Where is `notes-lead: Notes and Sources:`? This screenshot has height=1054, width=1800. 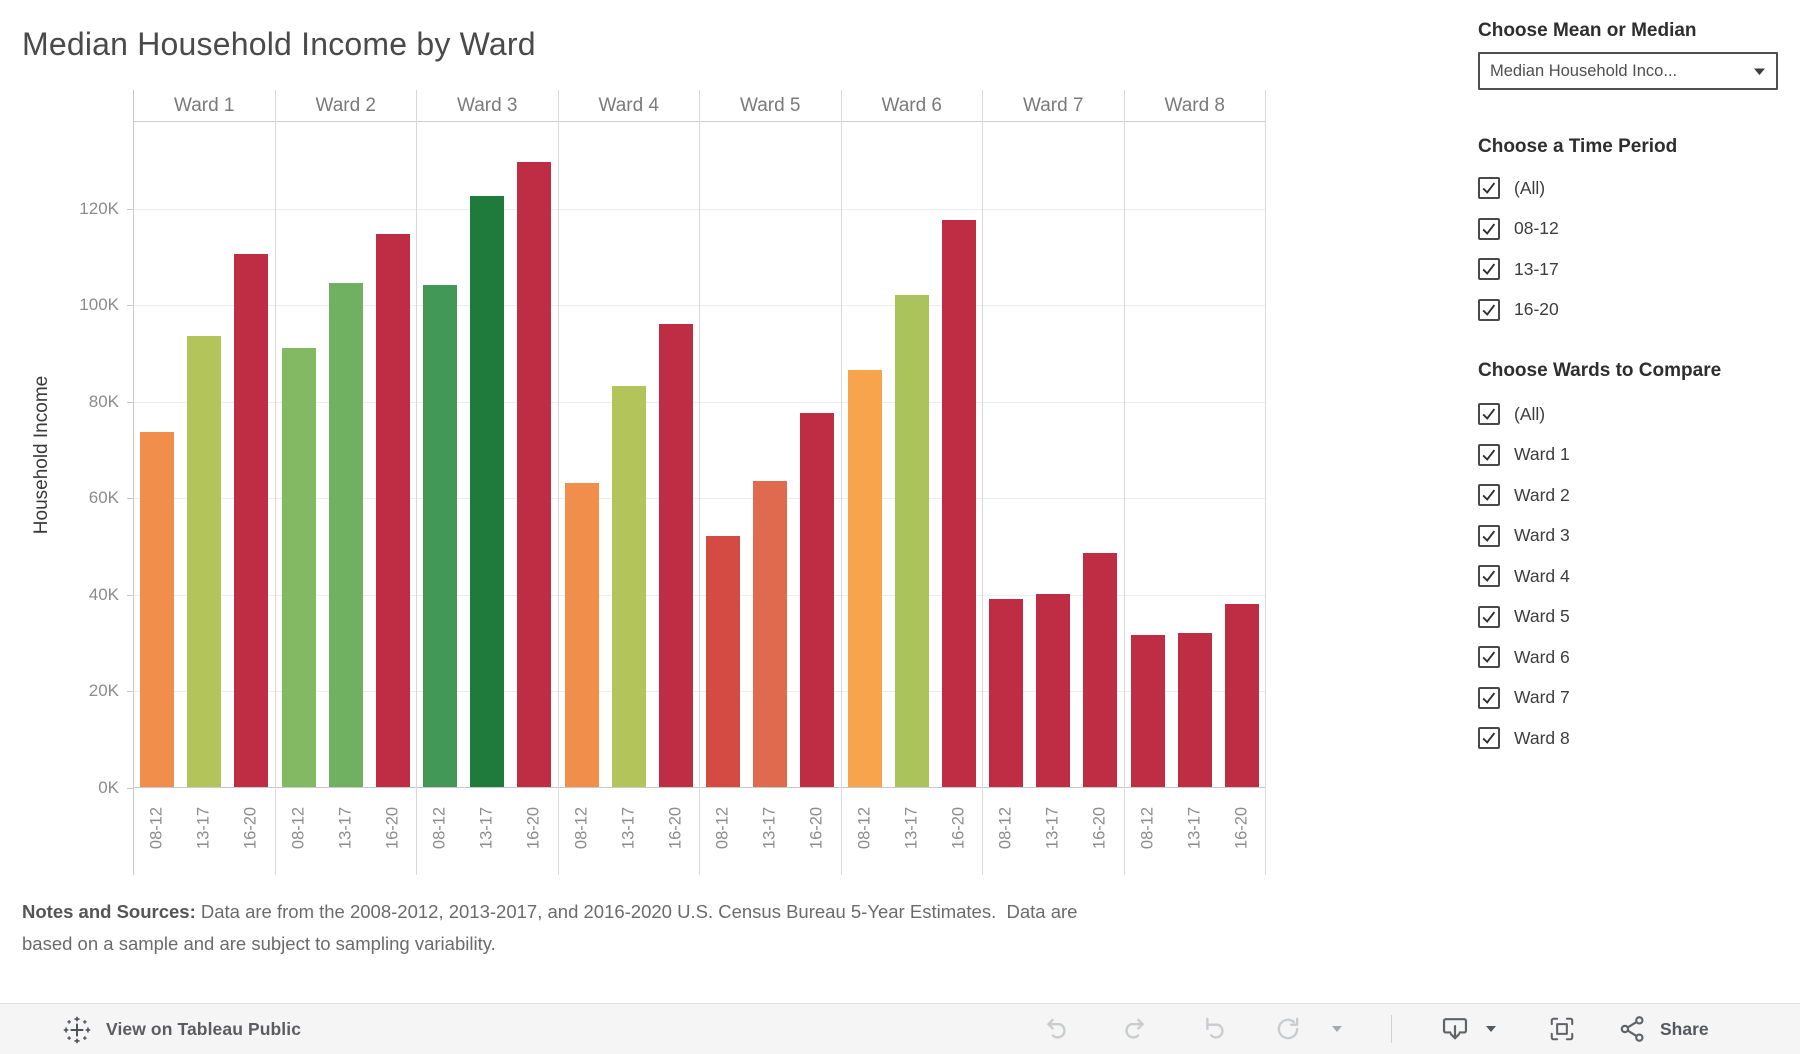
notes-lead: Notes and Sources: is located at coordinates (109, 911).